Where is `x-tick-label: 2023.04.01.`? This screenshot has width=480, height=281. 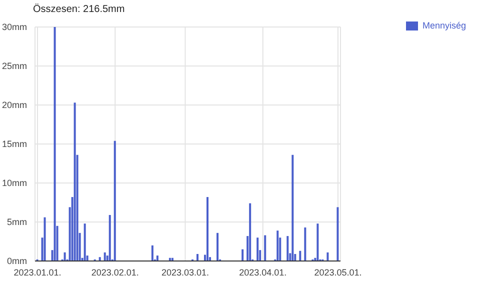
x-tick-label: 2023.04.01. is located at coordinates (263, 272).